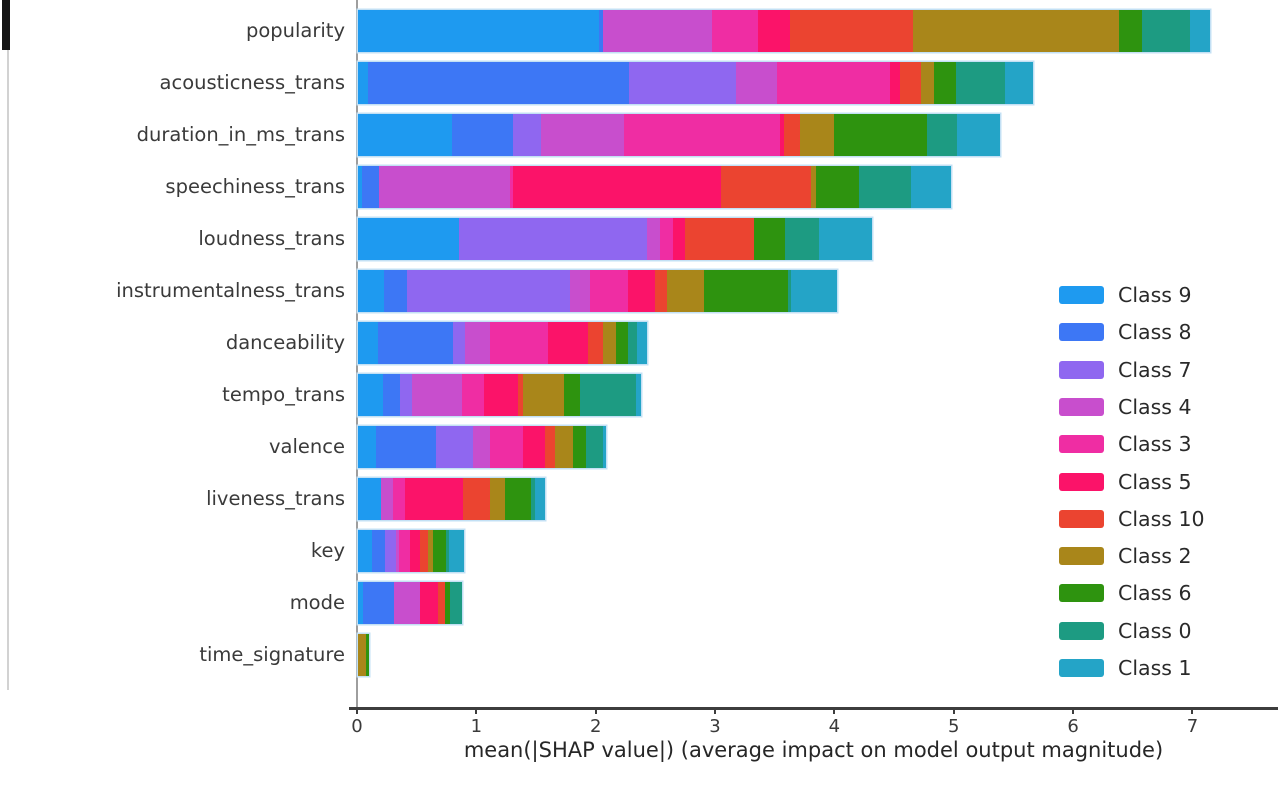  I want to click on y-tick-label-tempo_trans: tempo_trans, so click(283, 394).